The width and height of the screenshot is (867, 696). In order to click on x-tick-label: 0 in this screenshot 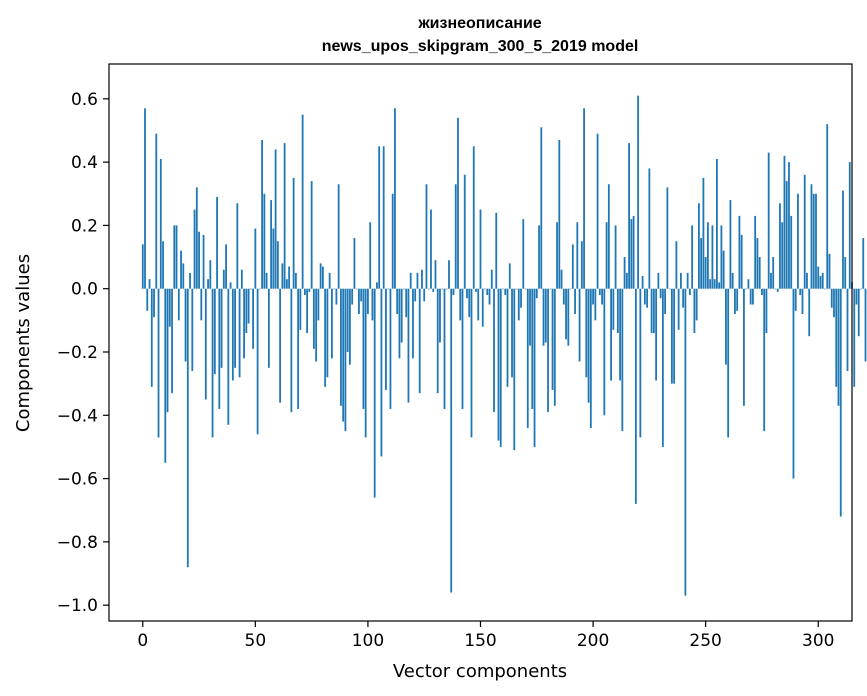, I will do `click(142, 641)`.